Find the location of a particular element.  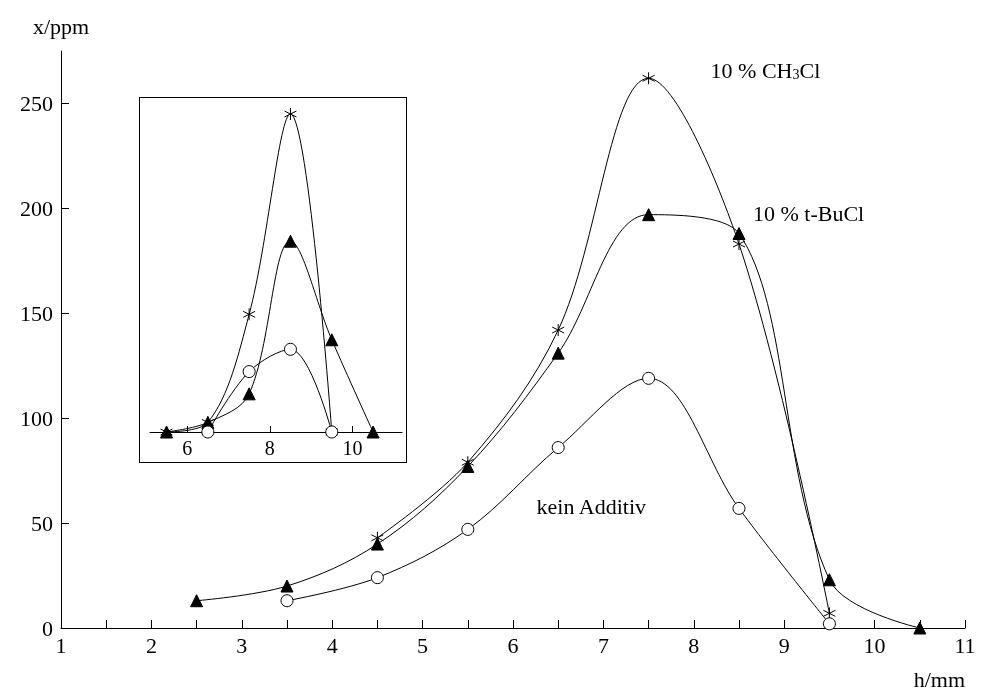

y-axis-title: x/ppm is located at coordinates (61, 26).